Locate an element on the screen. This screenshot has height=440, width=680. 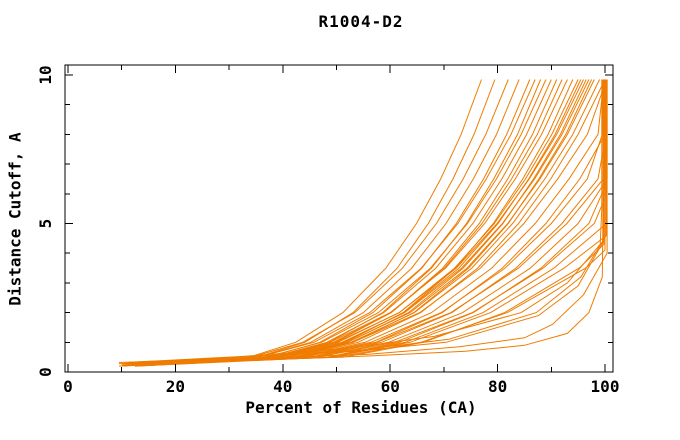
x-tick-label: 40 is located at coordinates (282, 386).